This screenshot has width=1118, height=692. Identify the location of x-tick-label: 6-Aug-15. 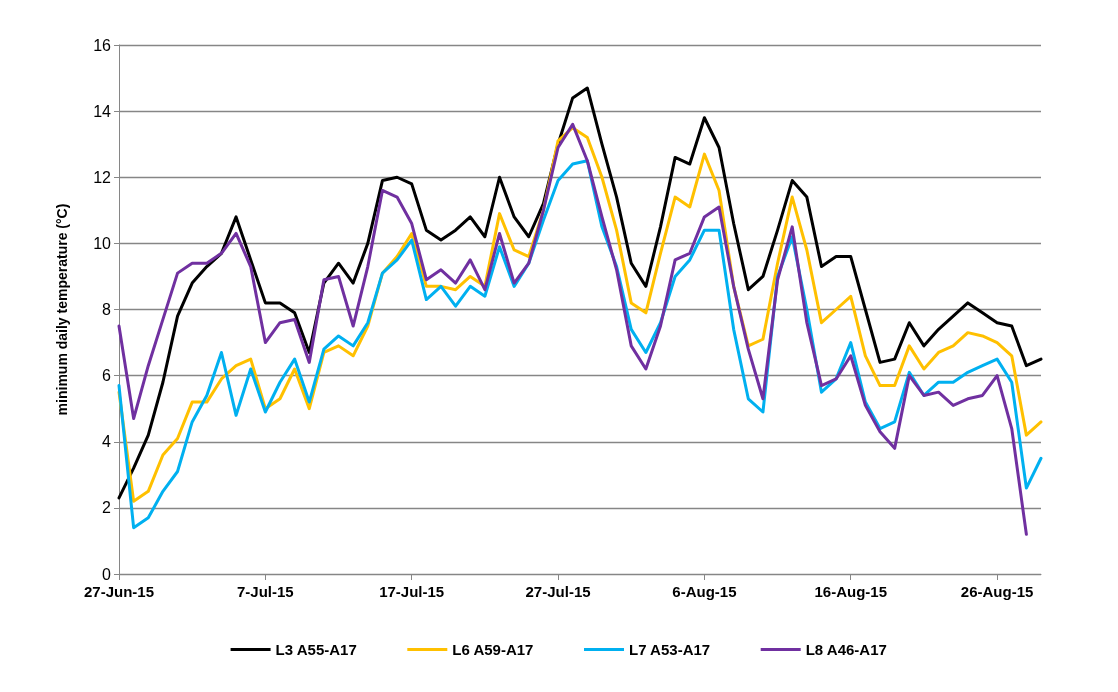
(704, 591).